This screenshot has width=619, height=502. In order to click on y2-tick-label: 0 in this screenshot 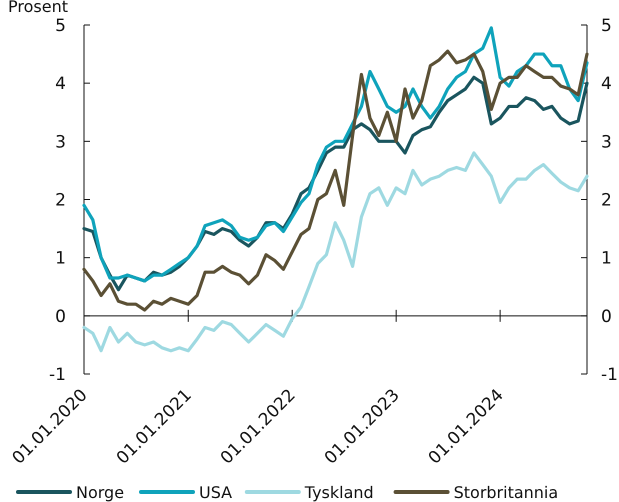, I will do `click(606, 316)`.